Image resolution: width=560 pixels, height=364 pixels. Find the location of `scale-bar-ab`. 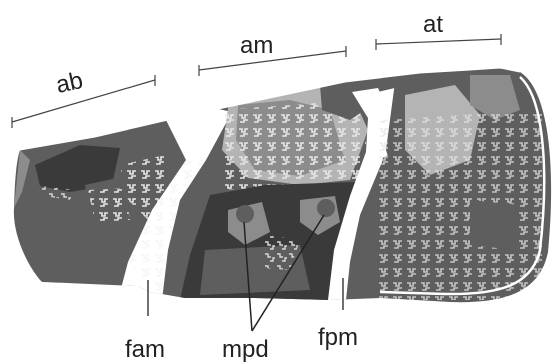

scale-bar-ab is located at coordinates (83, 101).